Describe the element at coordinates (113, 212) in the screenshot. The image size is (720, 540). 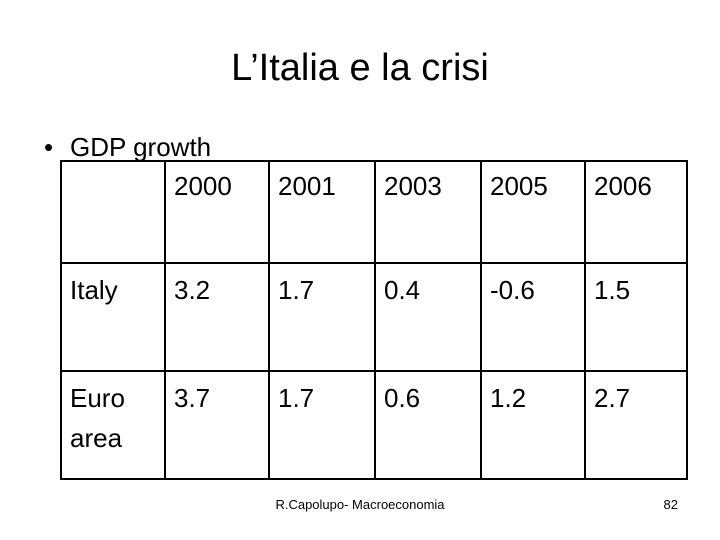
I see `header-cell-empty` at that location.